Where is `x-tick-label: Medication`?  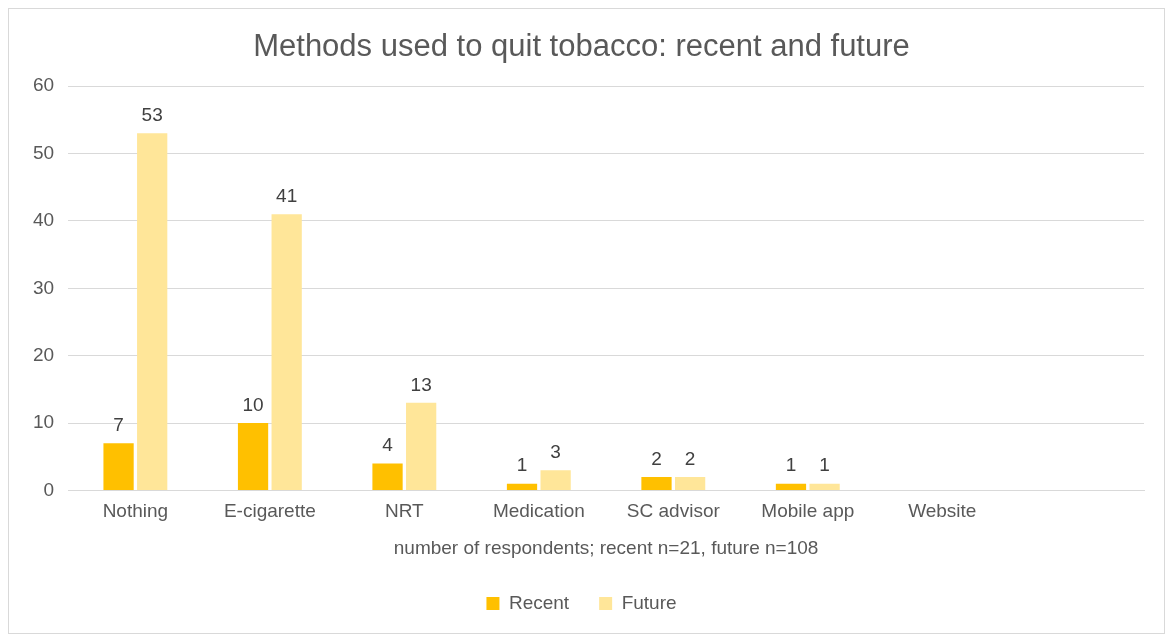 x-tick-label: Medication is located at coordinates (538, 511).